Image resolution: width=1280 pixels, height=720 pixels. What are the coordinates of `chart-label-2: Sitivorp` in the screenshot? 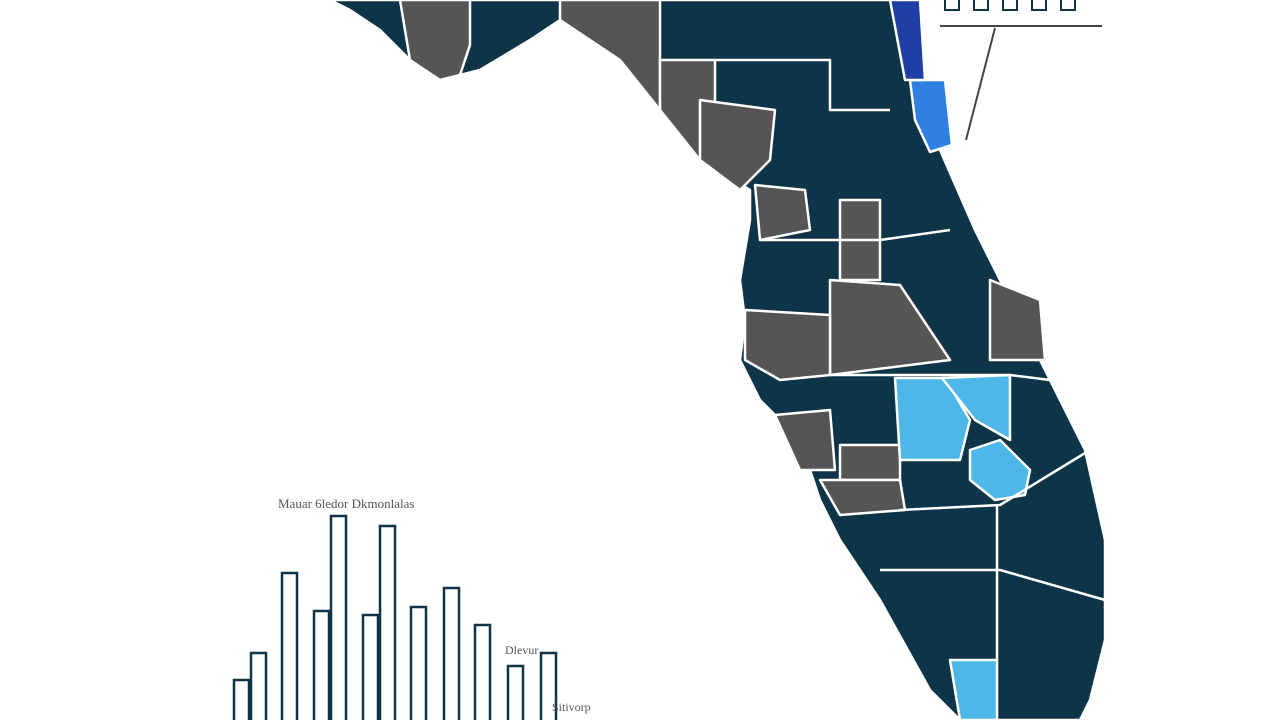 It's located at (571, 707).